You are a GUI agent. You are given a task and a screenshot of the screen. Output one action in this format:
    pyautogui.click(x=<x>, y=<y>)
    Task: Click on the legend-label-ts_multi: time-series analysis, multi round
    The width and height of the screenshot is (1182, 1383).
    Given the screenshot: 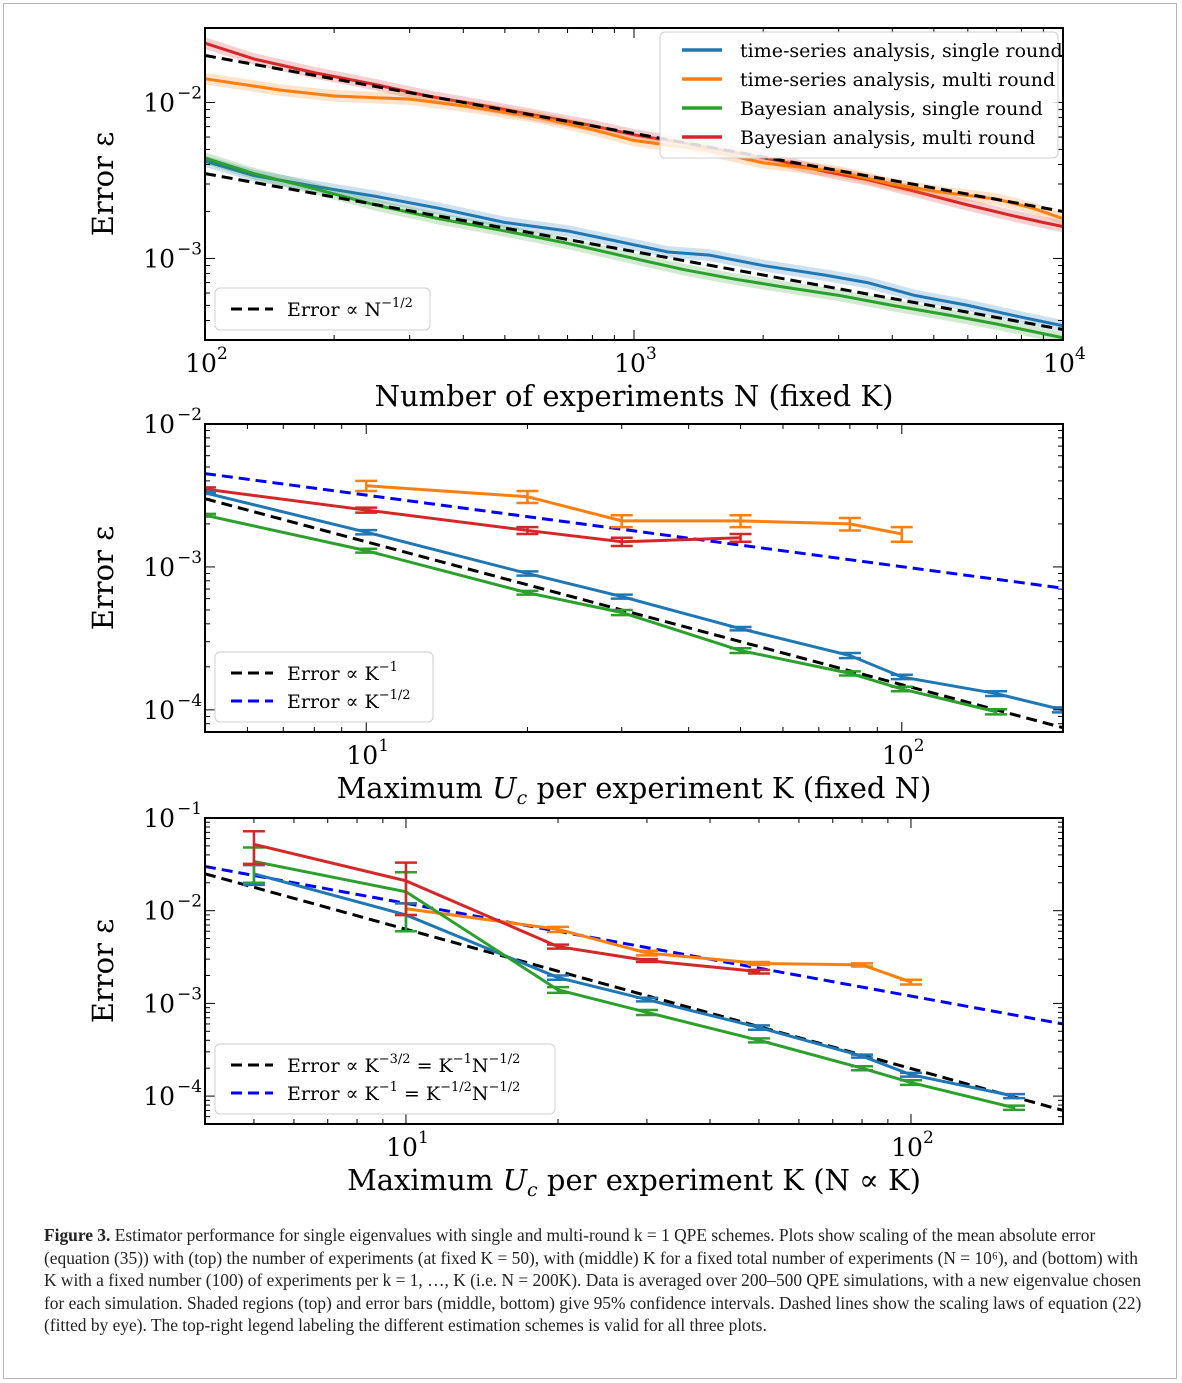 What is the action you would take?
    pyautogui.click(x=897, y=80)
    